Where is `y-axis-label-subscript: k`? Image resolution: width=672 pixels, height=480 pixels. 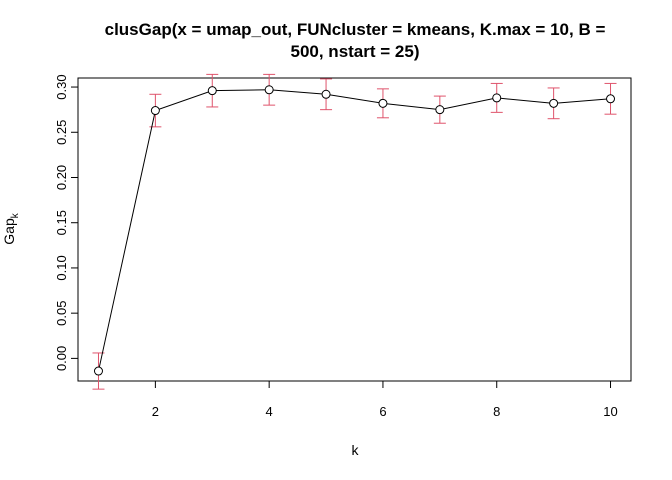 y-axis-label-subscript: k is located at coordinates (15, 215).